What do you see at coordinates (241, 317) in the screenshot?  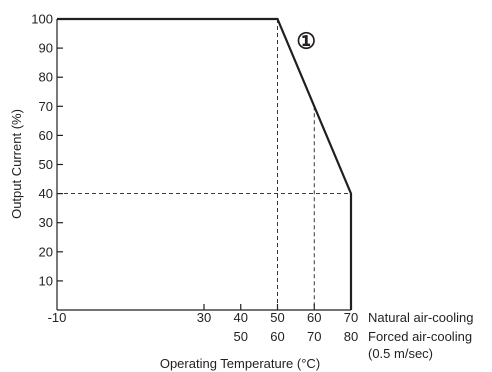 I see `x-tick-label-natural: 40` at bounding box center [241, 317].